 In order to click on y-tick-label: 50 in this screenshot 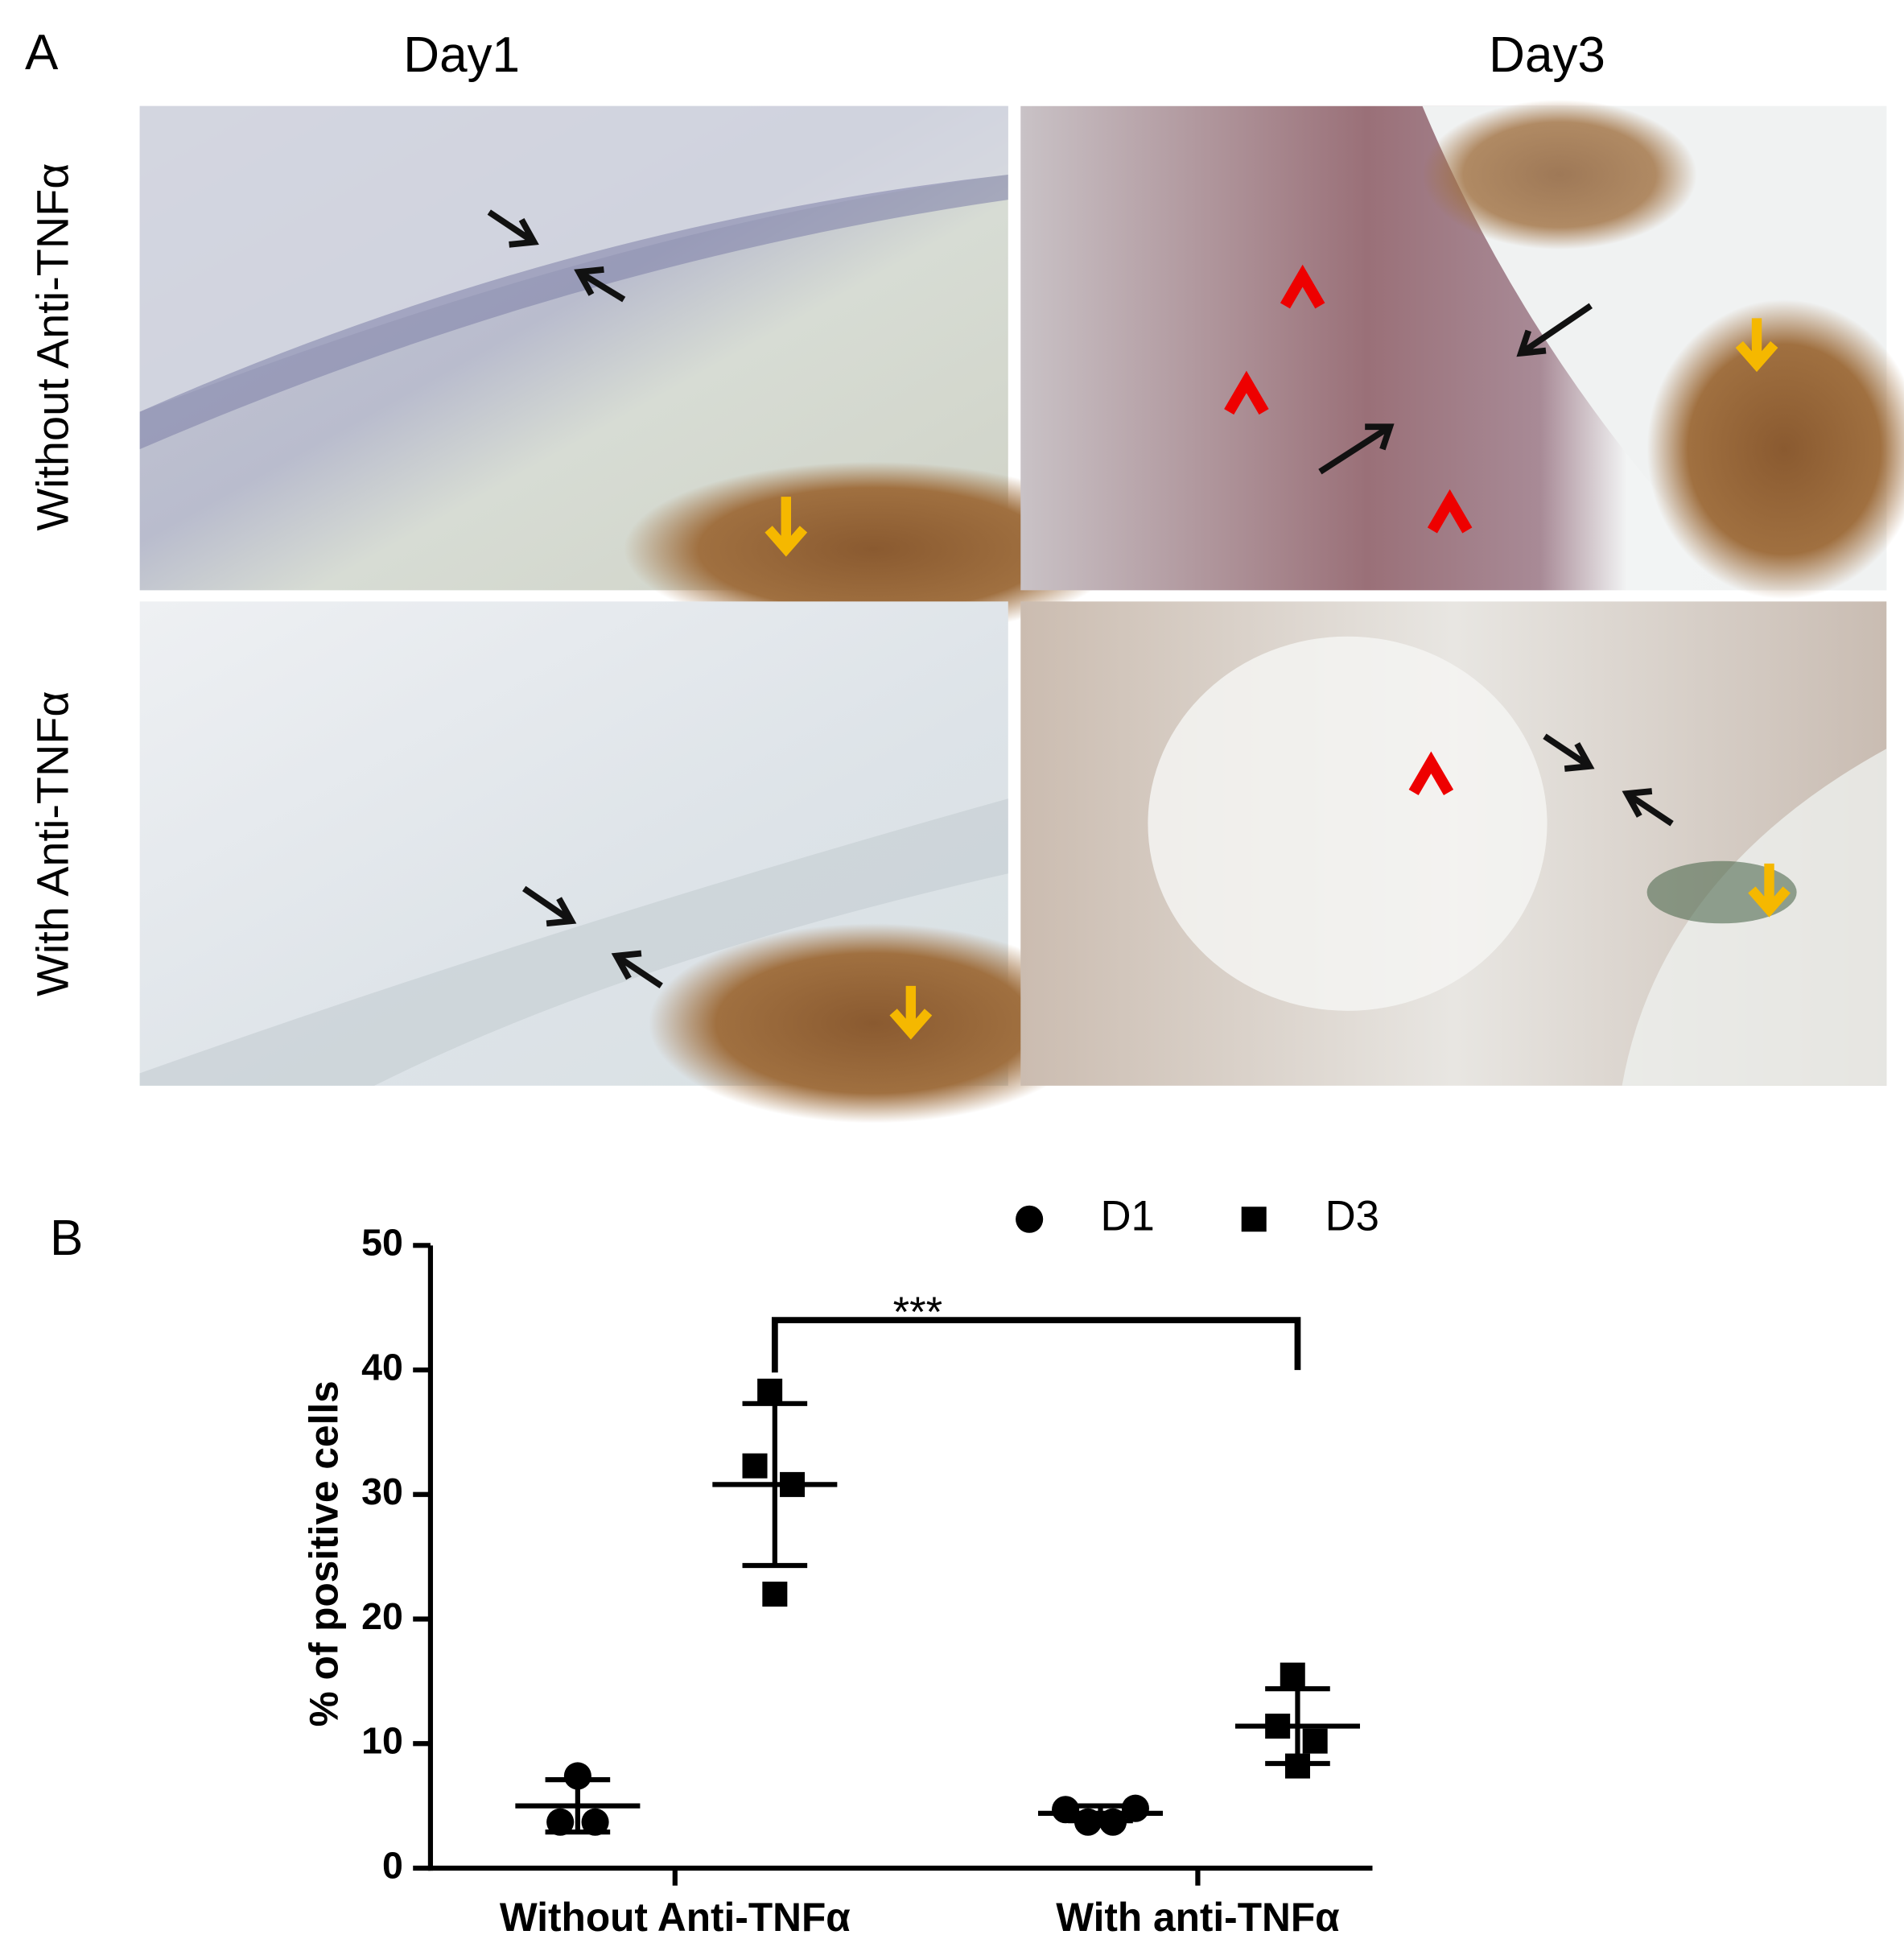, I will do `click(382, 1243)`.